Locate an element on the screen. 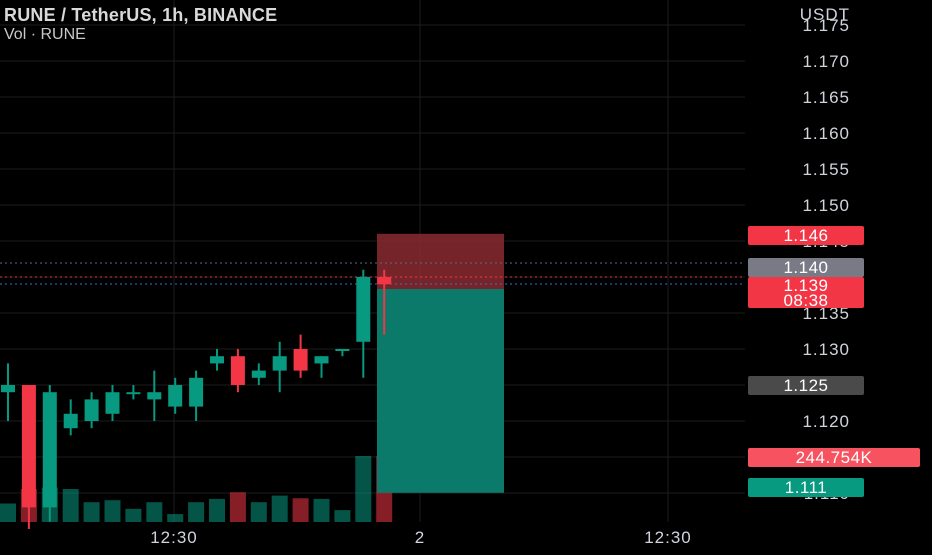  entry-tag: 1.140 is located at coordinates (806, 267).